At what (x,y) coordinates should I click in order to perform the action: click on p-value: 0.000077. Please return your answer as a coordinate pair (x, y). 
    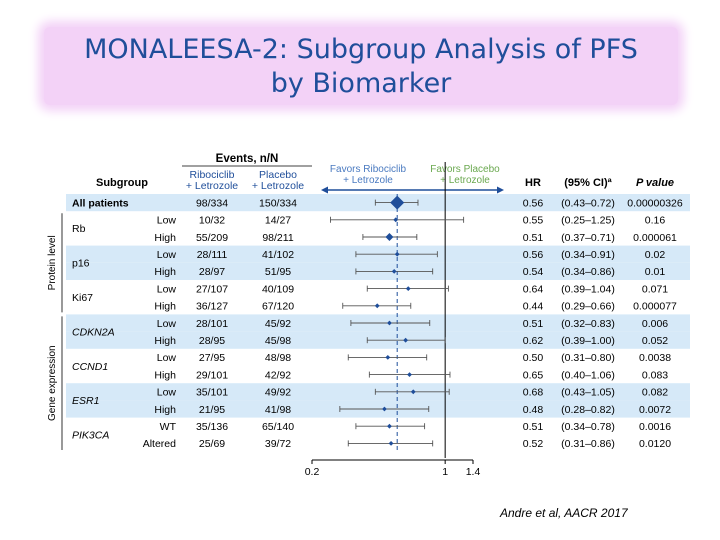
    Looking at the image, I should click on (655, 307).